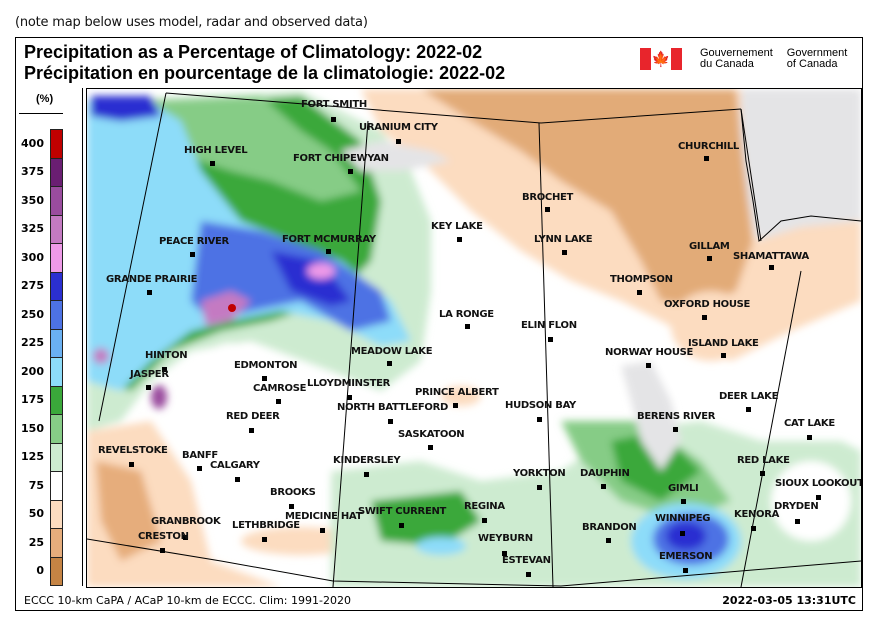 The height and width of the screenshot is (638, 878). I want to click on city-label: KENORA, so click(757, 514).